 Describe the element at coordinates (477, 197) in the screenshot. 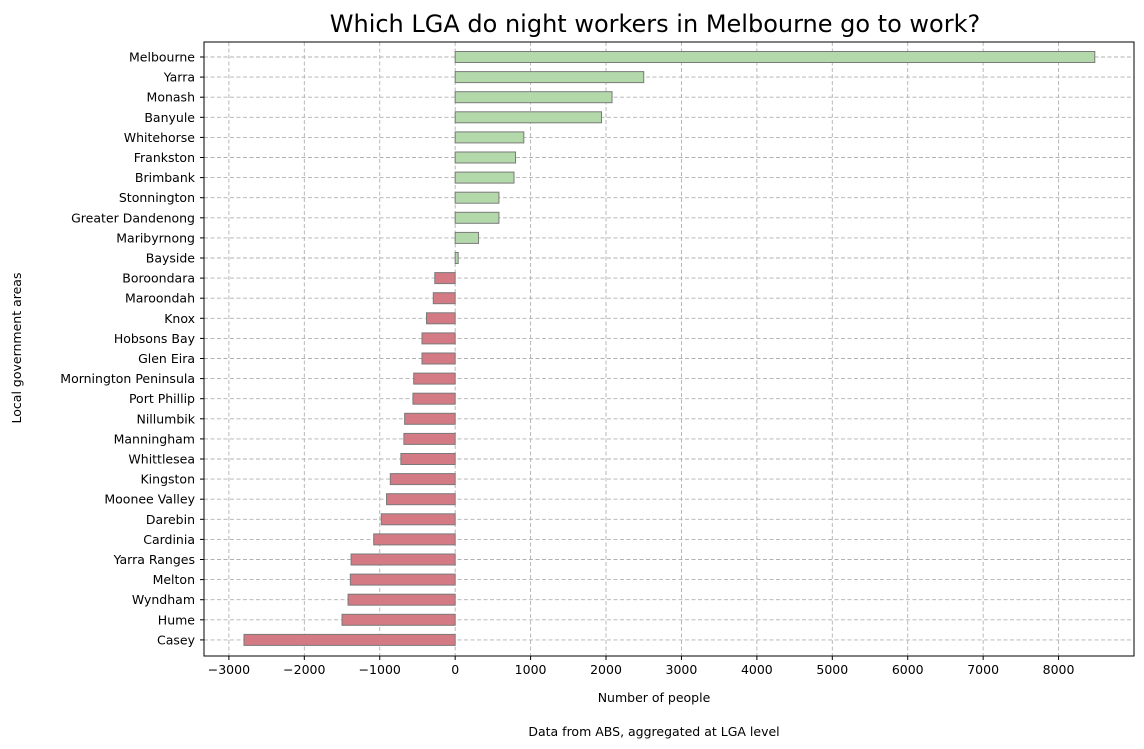

I see `bar-stonnington` at that location.